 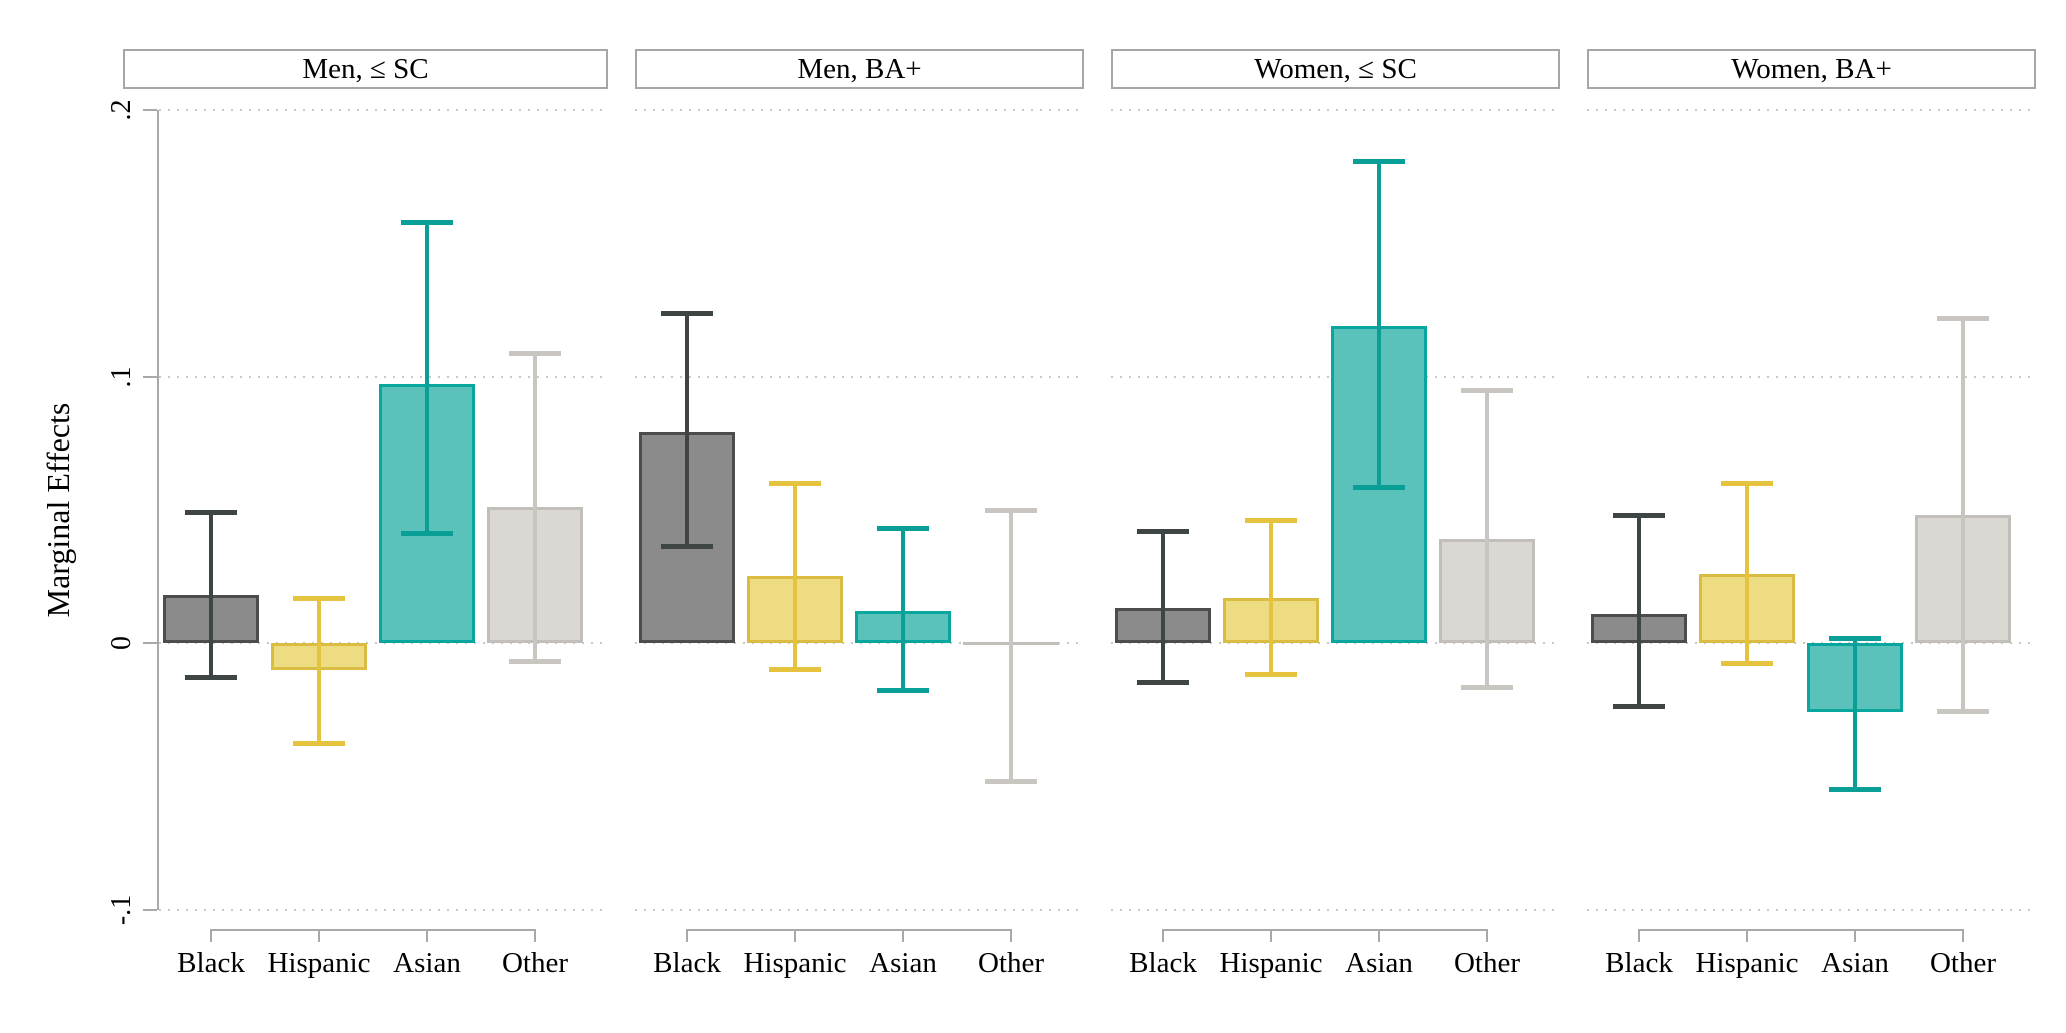 What do you see at coordinates (121, 376) in the screenshot?
I see `y-tick-label: .1` at bounding box center [121, 376].